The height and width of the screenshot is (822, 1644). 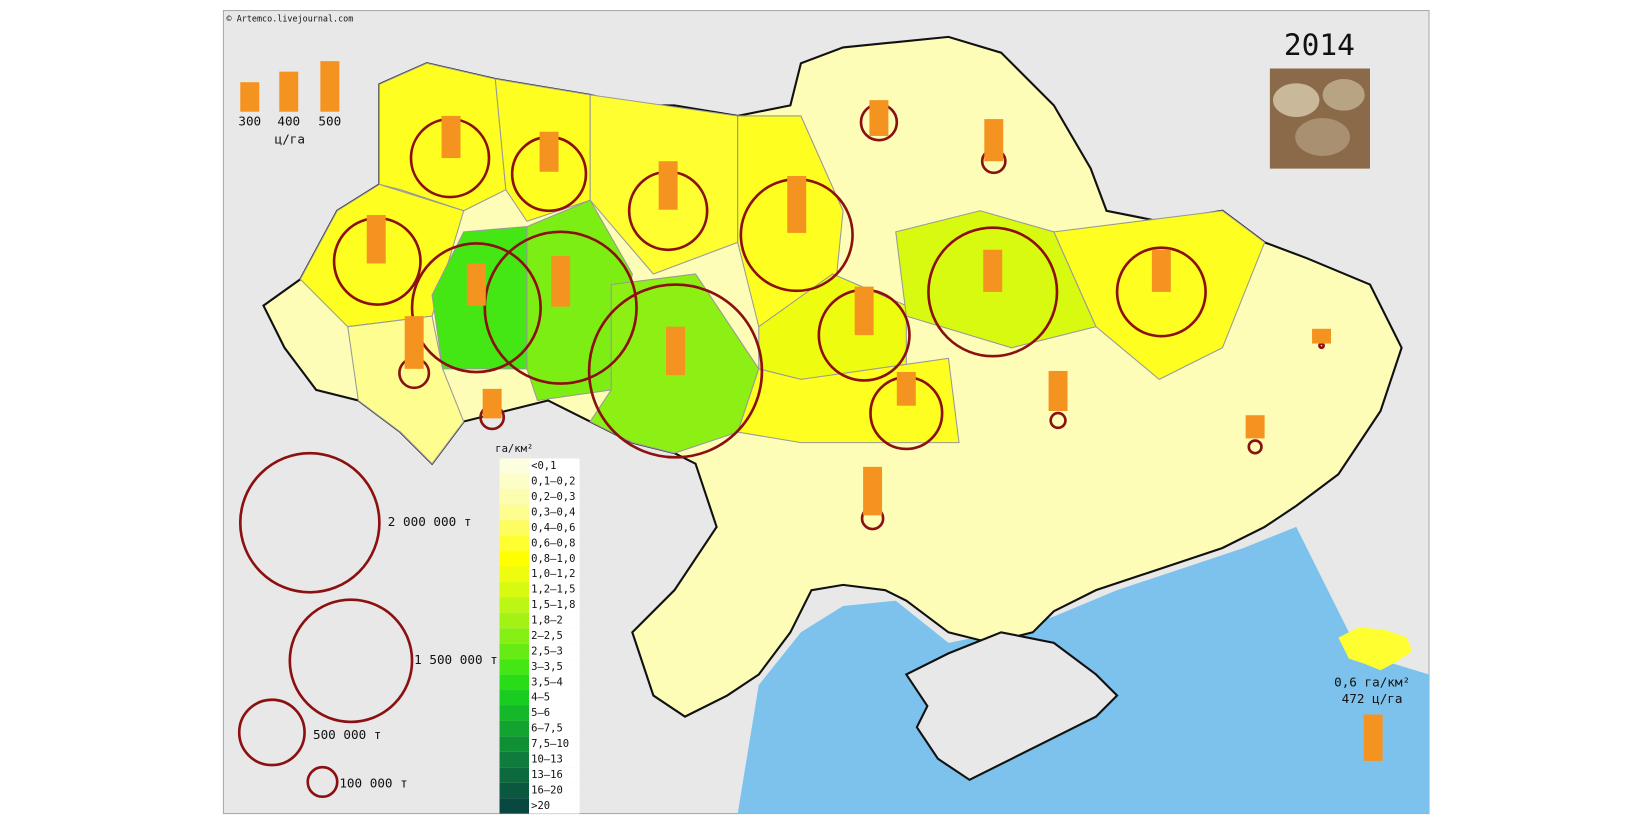 What do you see at coordinates (1375, 649) in the screenshot?
I see `summary-country` at bounding box center [1375, 649].